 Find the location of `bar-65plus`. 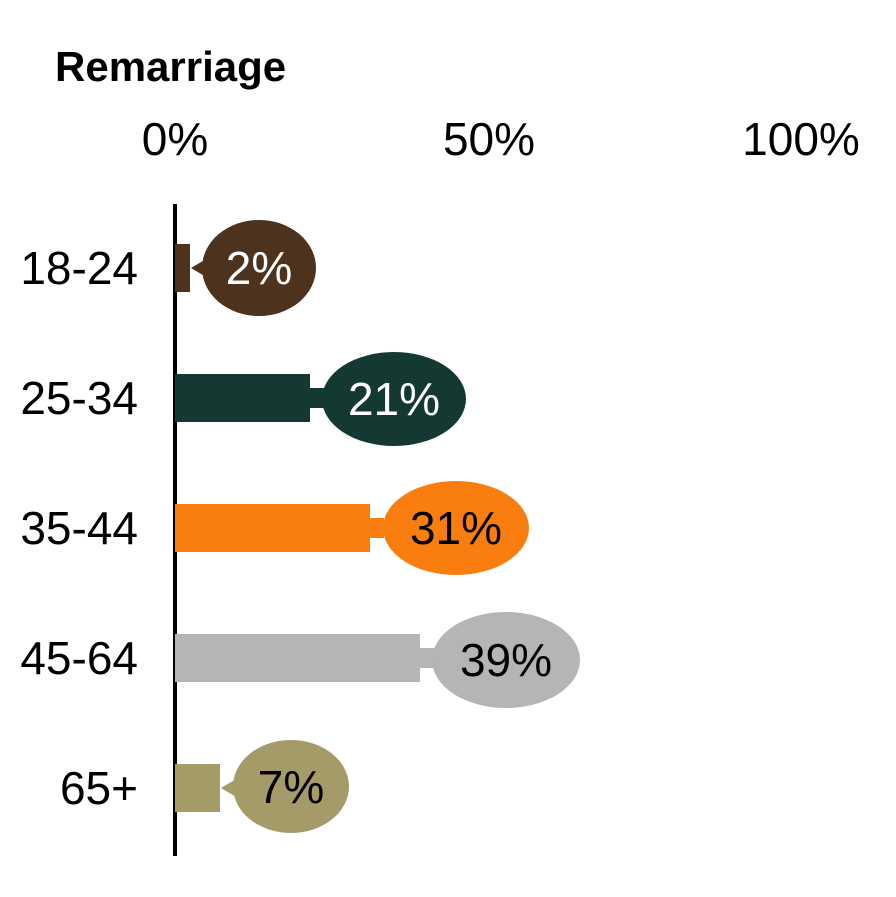

bar-65plus is located at coordinates (197, 788).